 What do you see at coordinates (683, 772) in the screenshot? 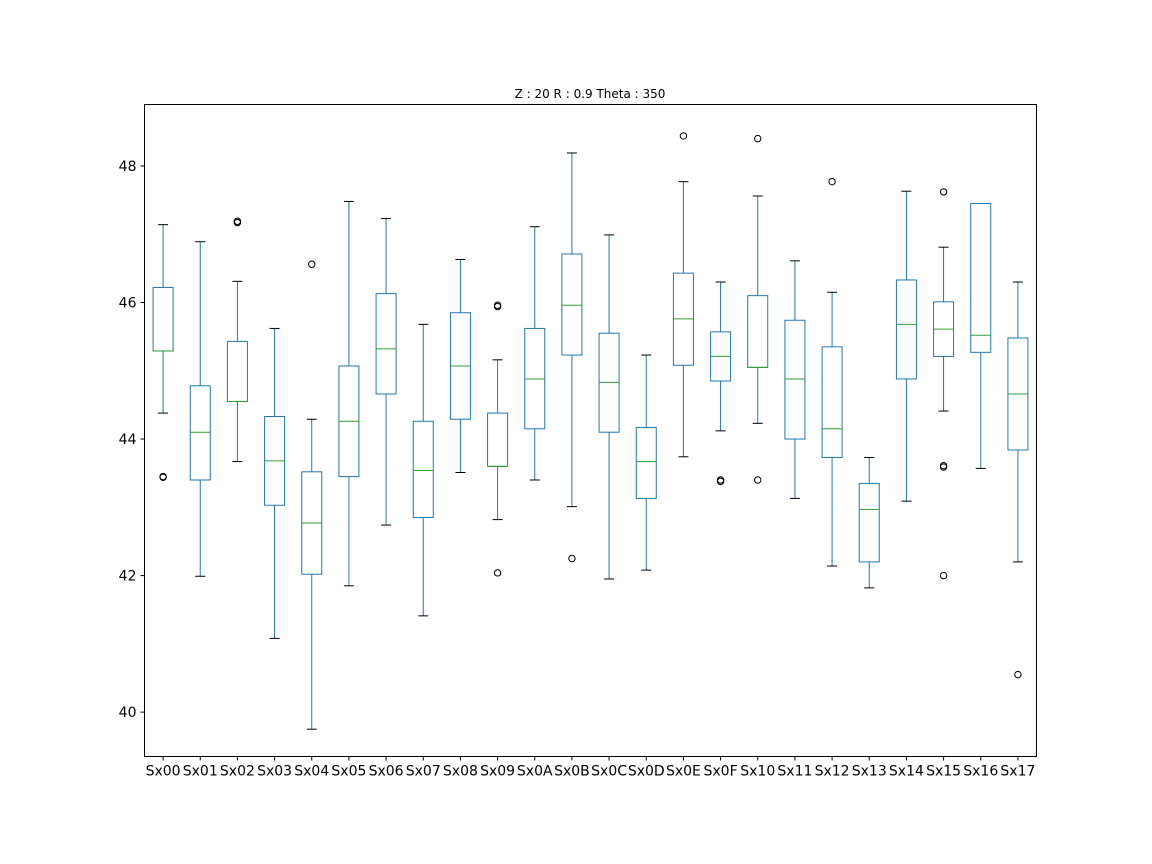
I see `x-tick-label: Sx0E` at bounding box center [683, 772].